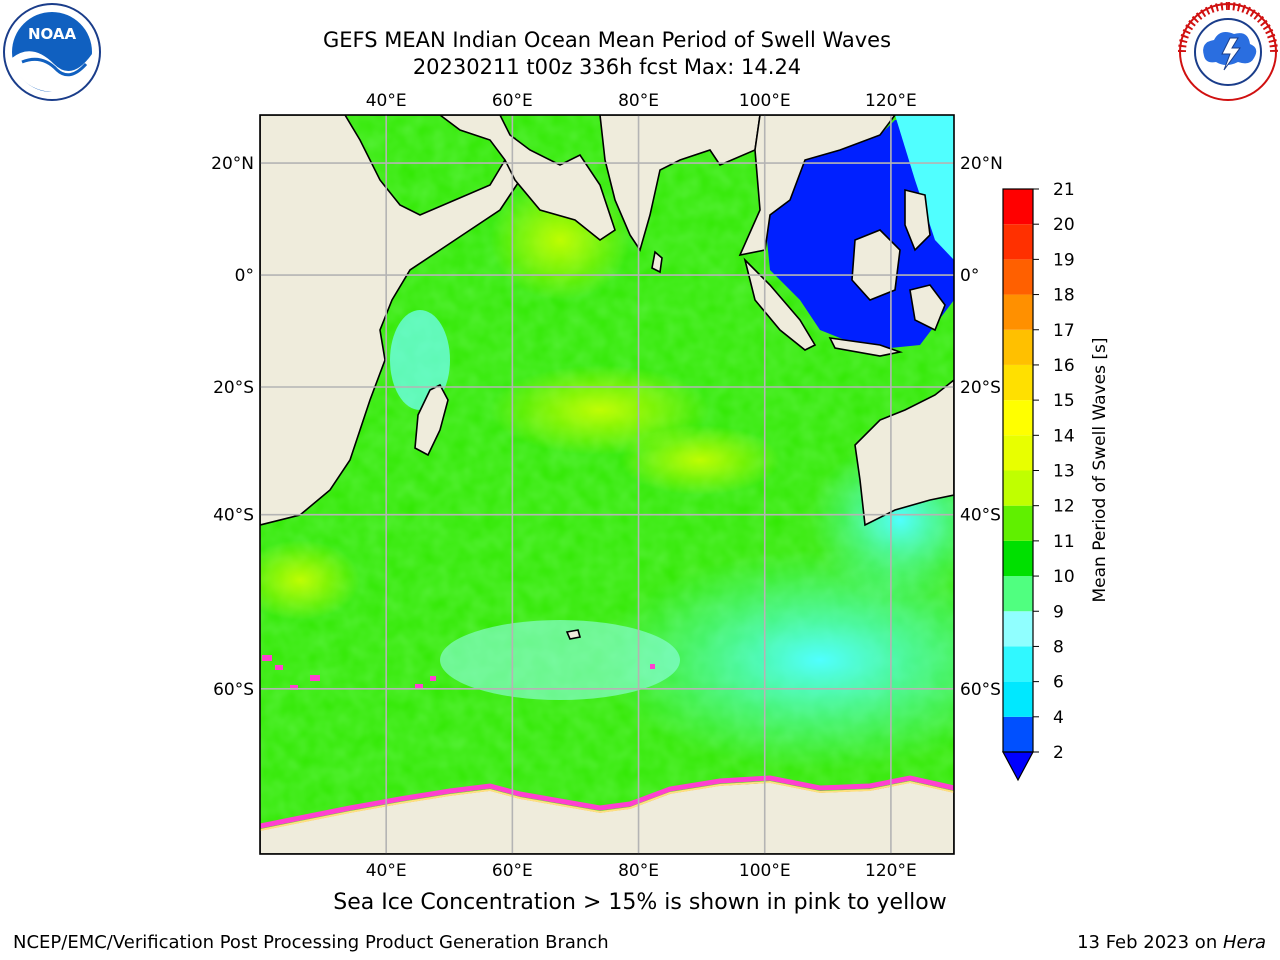 The image size is (1280, 960). What do you see at coordinates (980, 690) in the screenshot?
I see `lat-label-right: 60°S` at bounding box center [980, 690].